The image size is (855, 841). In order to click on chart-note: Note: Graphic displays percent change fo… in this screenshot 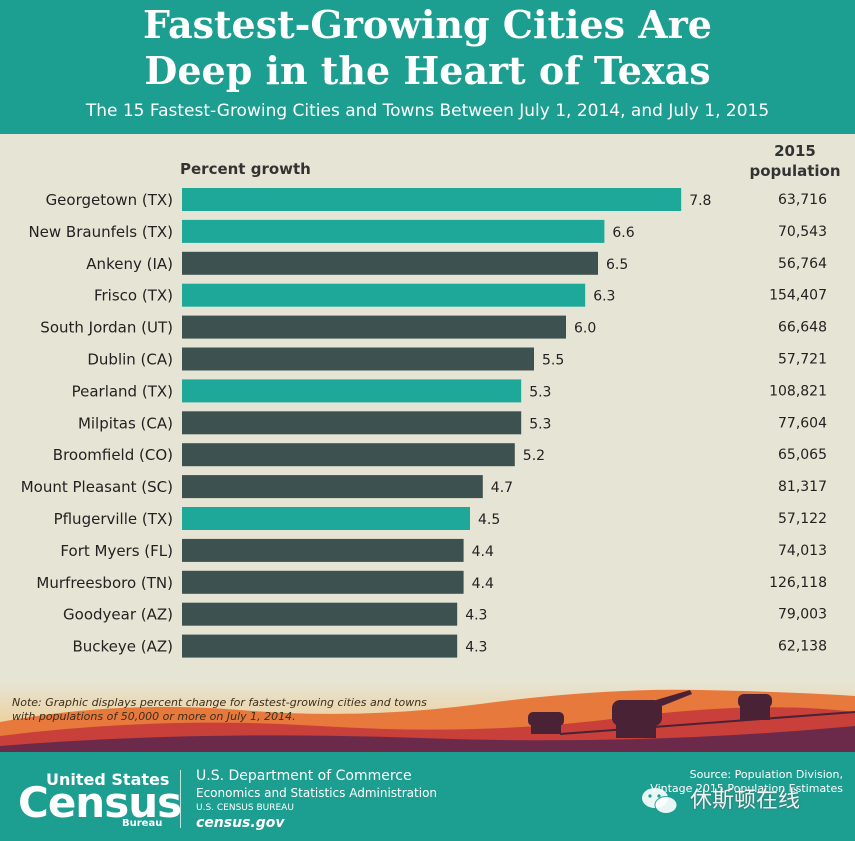, I will do `click(219, 709)`.